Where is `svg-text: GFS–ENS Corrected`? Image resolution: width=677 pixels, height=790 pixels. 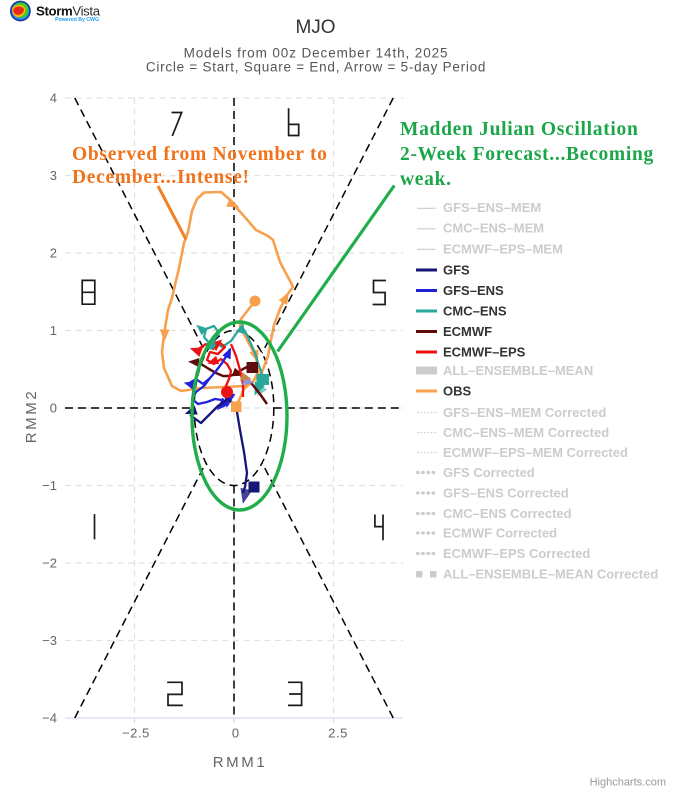
svg-text: GFS–ENS Corrected is located at coordinates (506, 493).